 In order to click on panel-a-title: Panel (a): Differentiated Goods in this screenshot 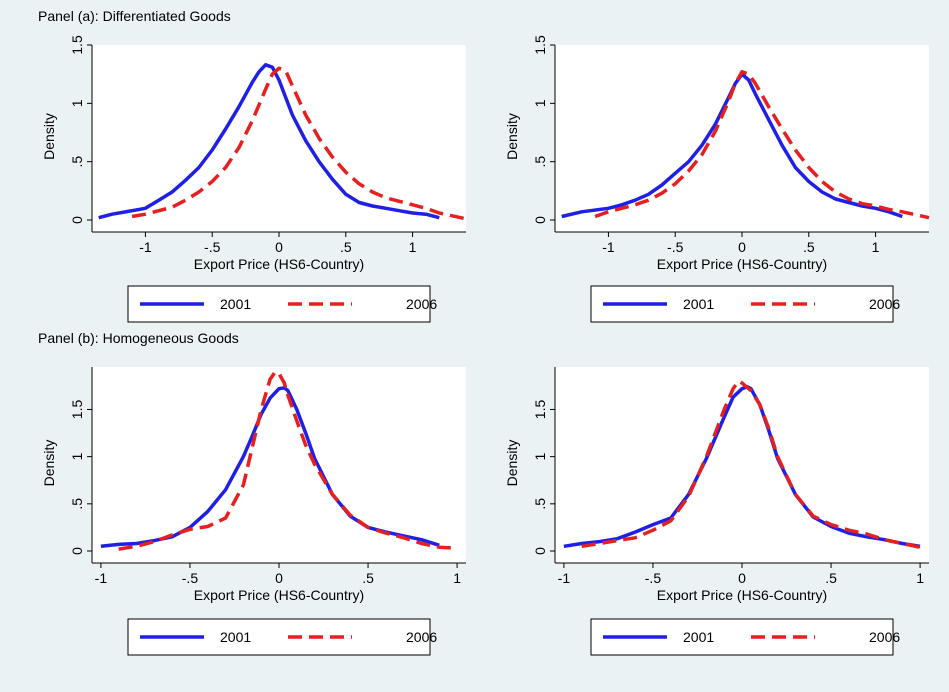, I will do `click(134, 16)`.